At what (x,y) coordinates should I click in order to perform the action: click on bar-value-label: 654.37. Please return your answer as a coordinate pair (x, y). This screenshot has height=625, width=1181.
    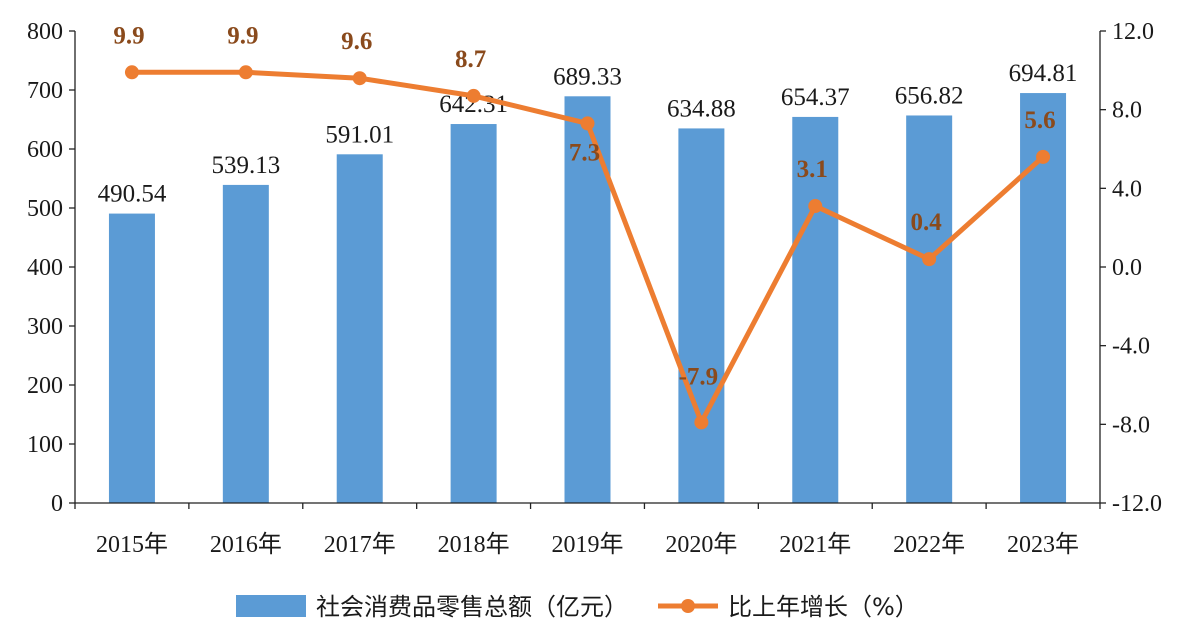
    Looking at the image, I should click on (815, 97).